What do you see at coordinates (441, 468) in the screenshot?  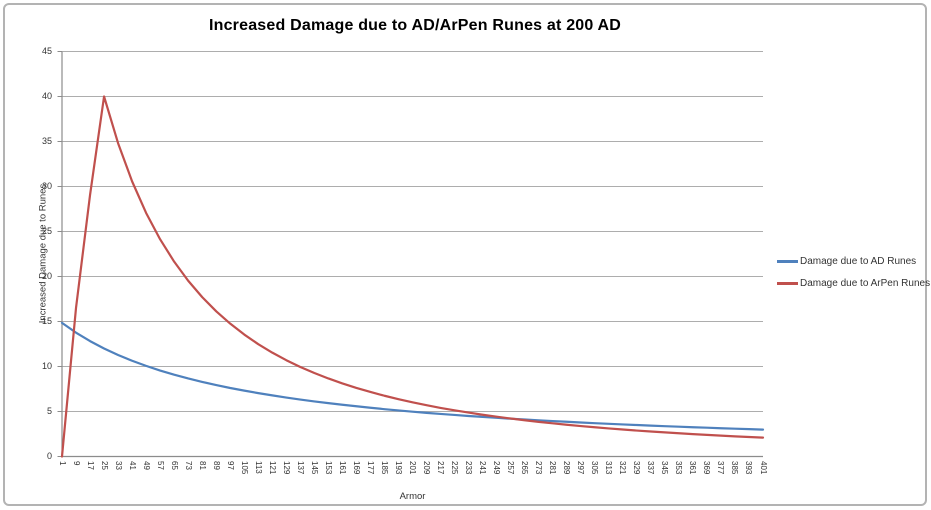 I see `x-tick-label: 217` at bounding box center [441, 468].